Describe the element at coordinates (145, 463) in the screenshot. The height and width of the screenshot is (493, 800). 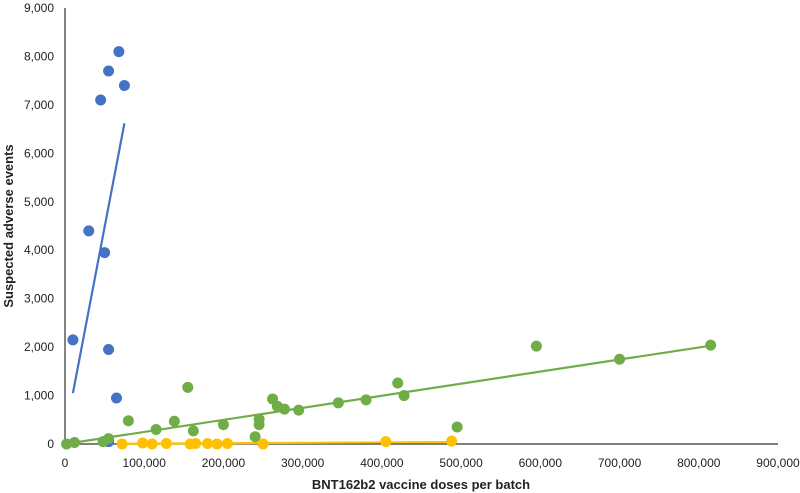
I see `x-tick-label: 100,000` at that location.